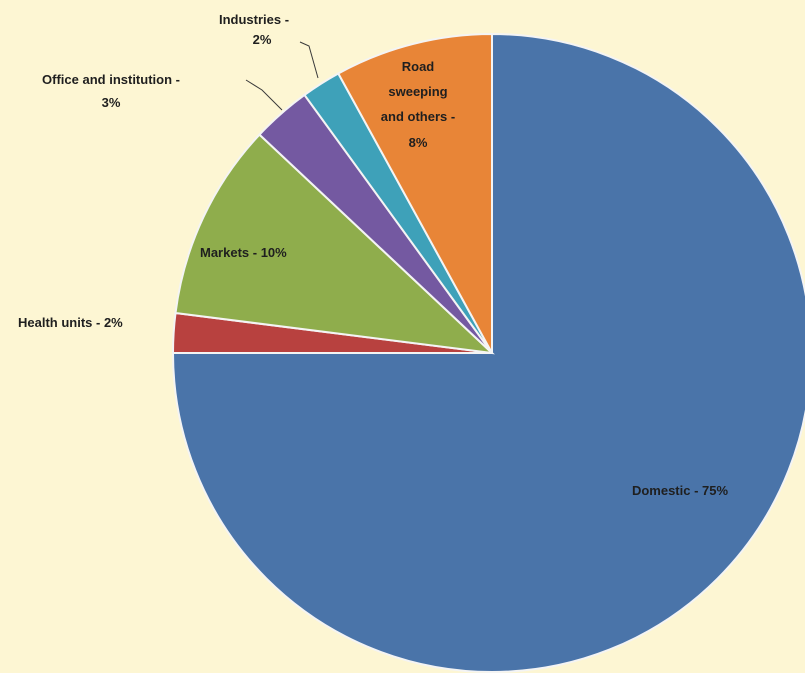 Image resolution: width=805 pixels, height=673 pixels. Describe the element at coordinates (111, 79) in the screenshot. I see `label-office-line1: Office and institution -` at that location.